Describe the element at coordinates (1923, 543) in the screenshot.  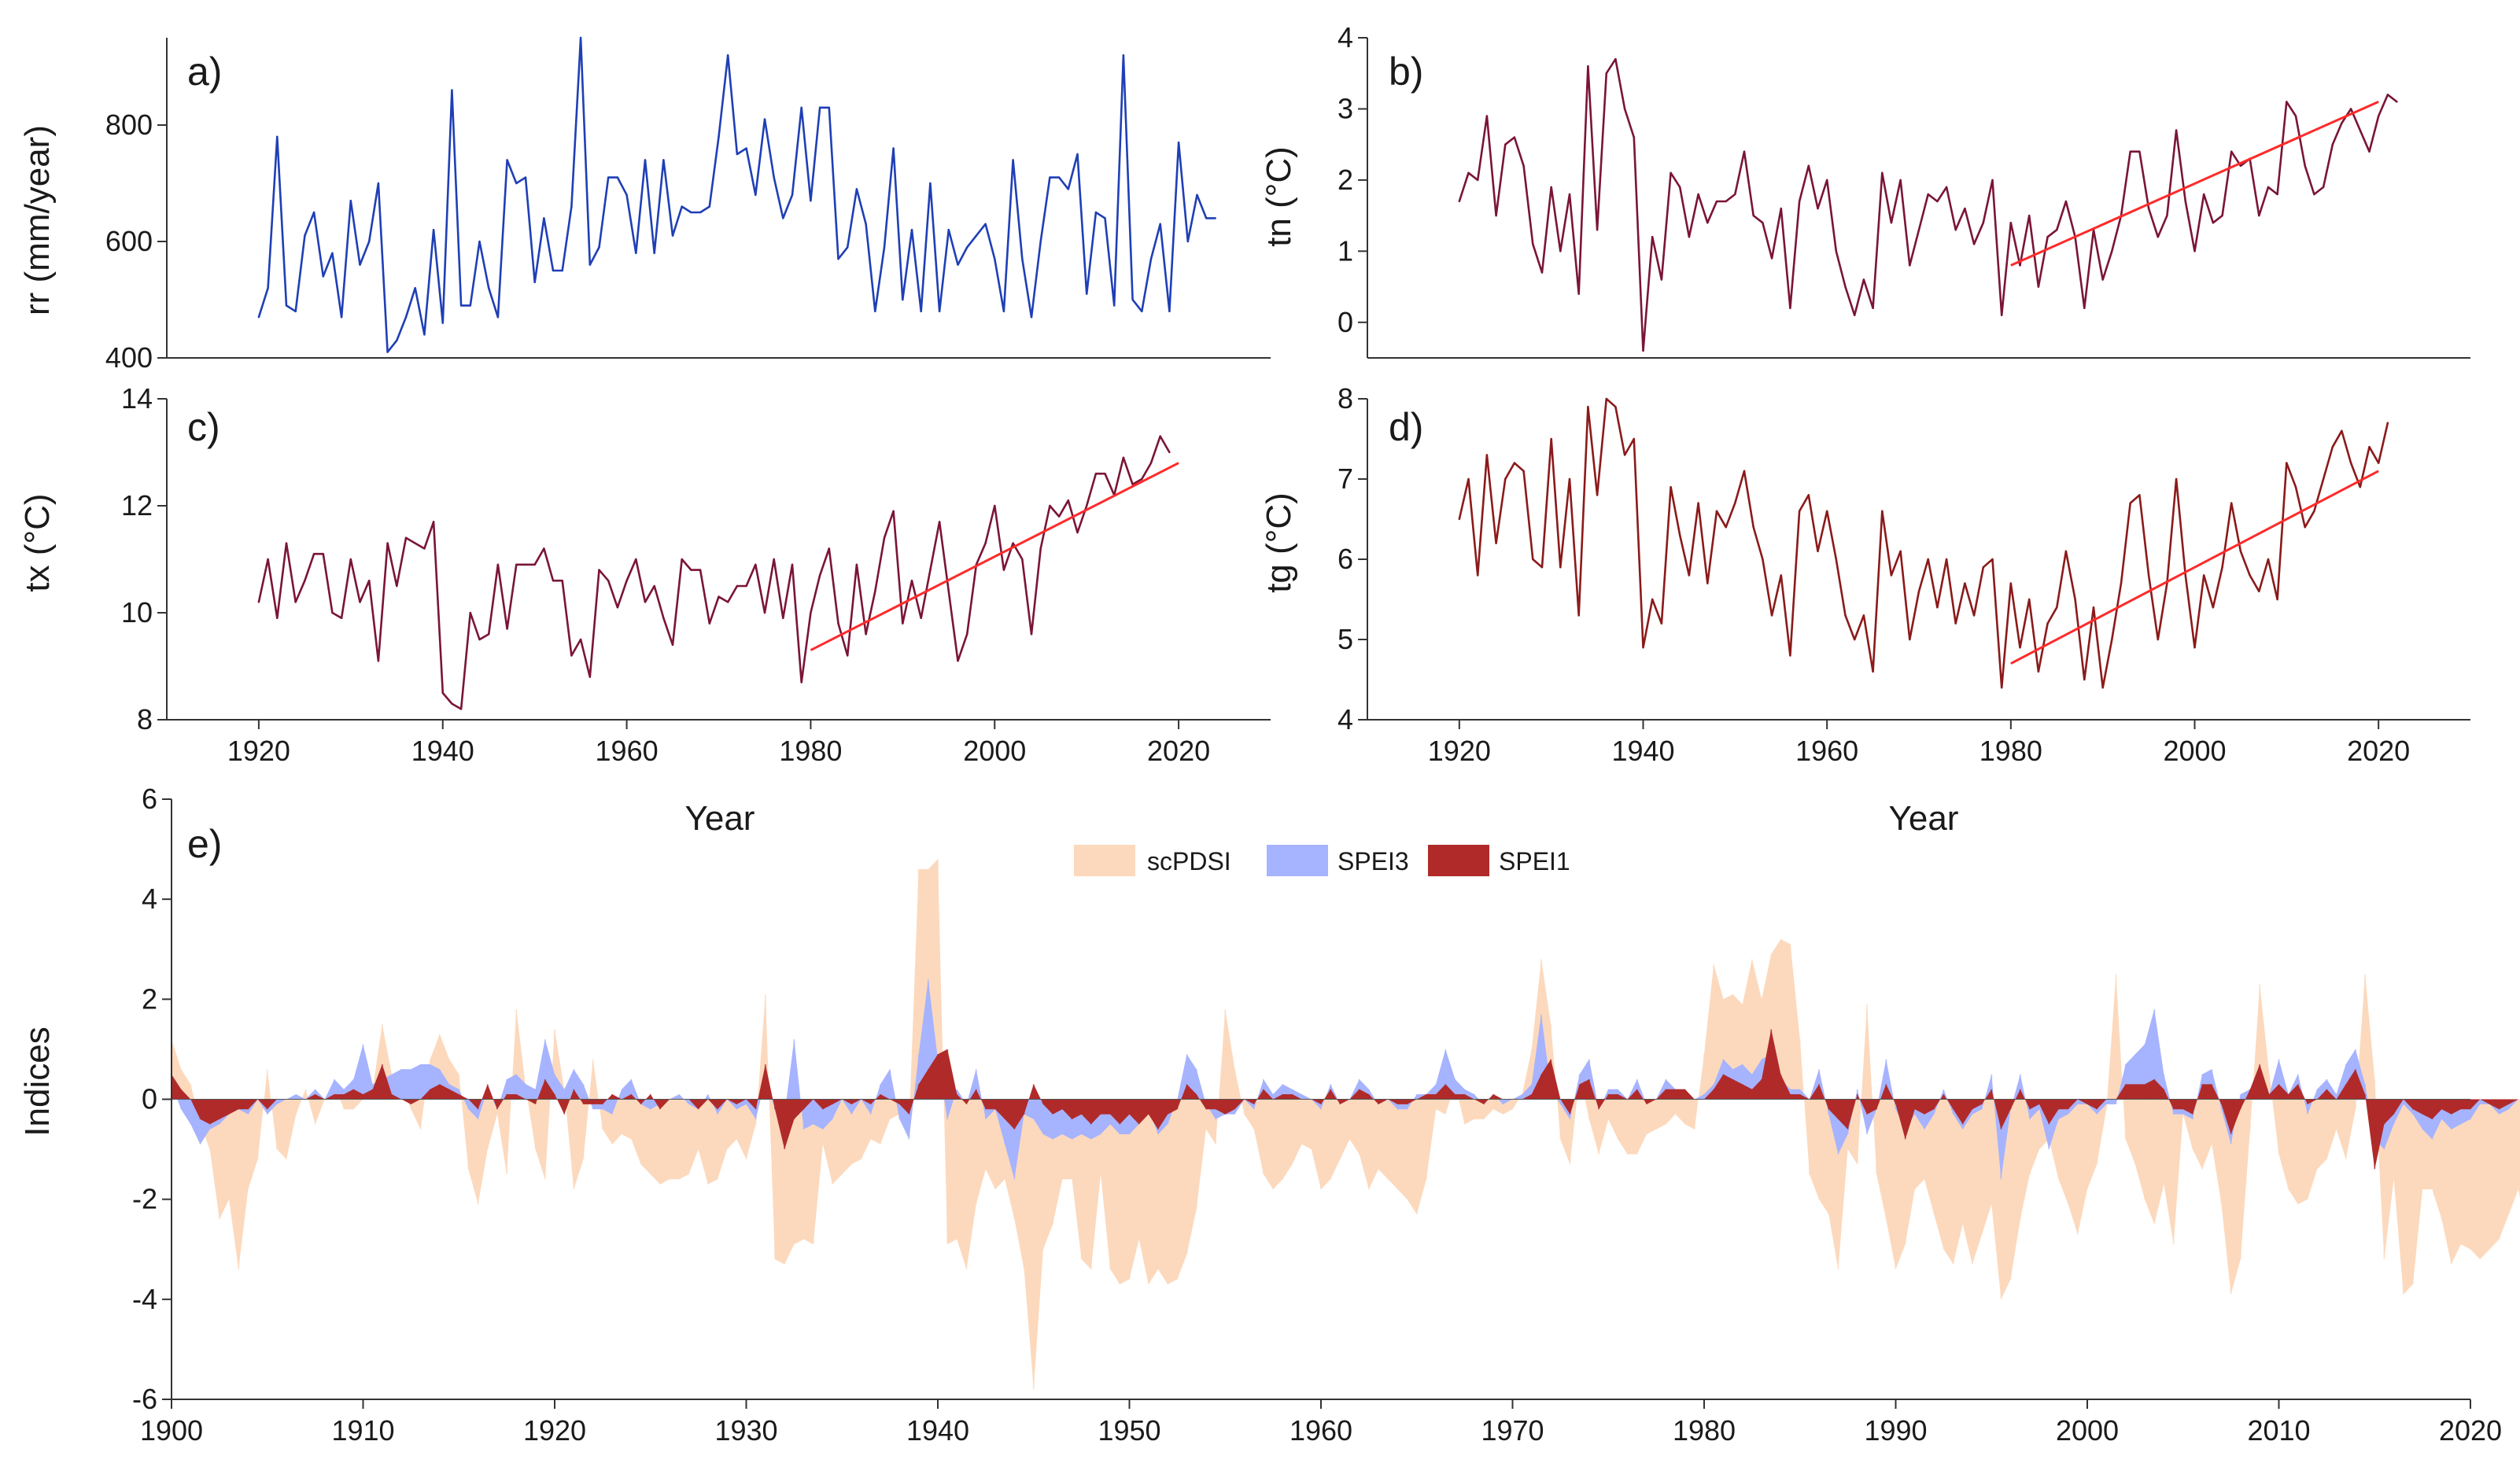
I see `data-line-d` at that location.